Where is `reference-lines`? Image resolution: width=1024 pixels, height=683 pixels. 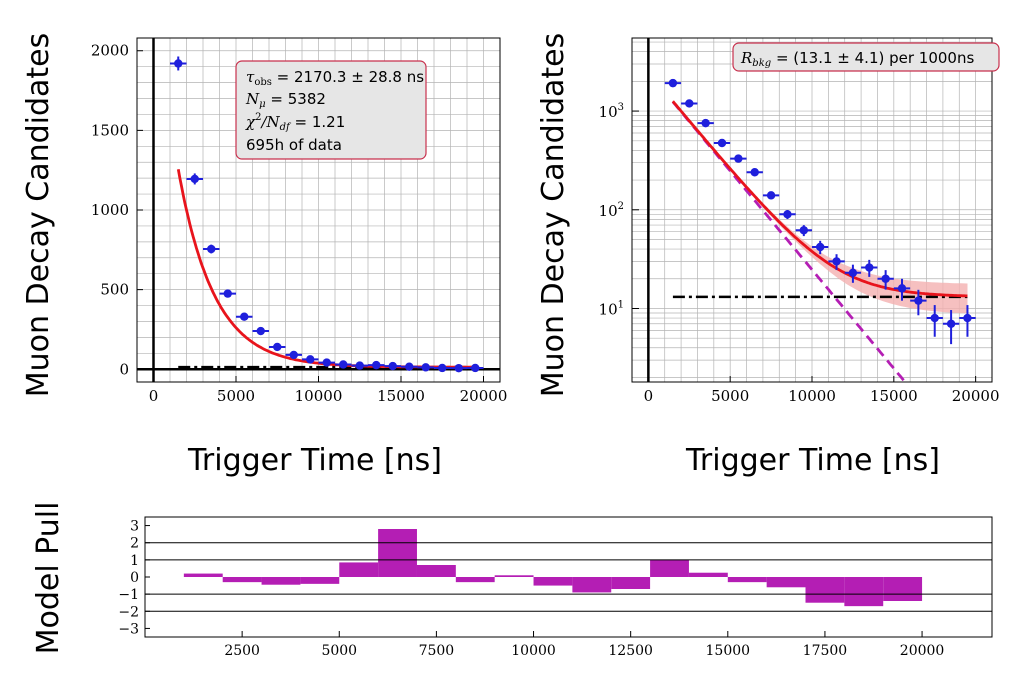 reference-lines is located at coordinates (568, 577).